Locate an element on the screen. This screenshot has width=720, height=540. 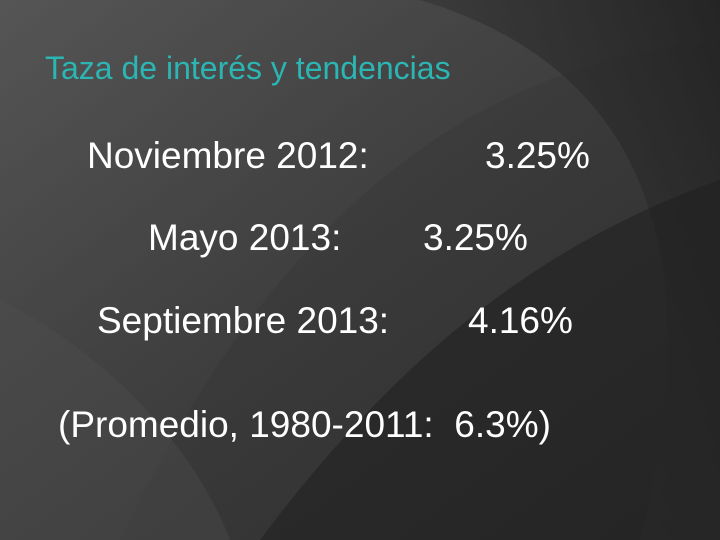
swoosh is located at coordinates (115, 420).